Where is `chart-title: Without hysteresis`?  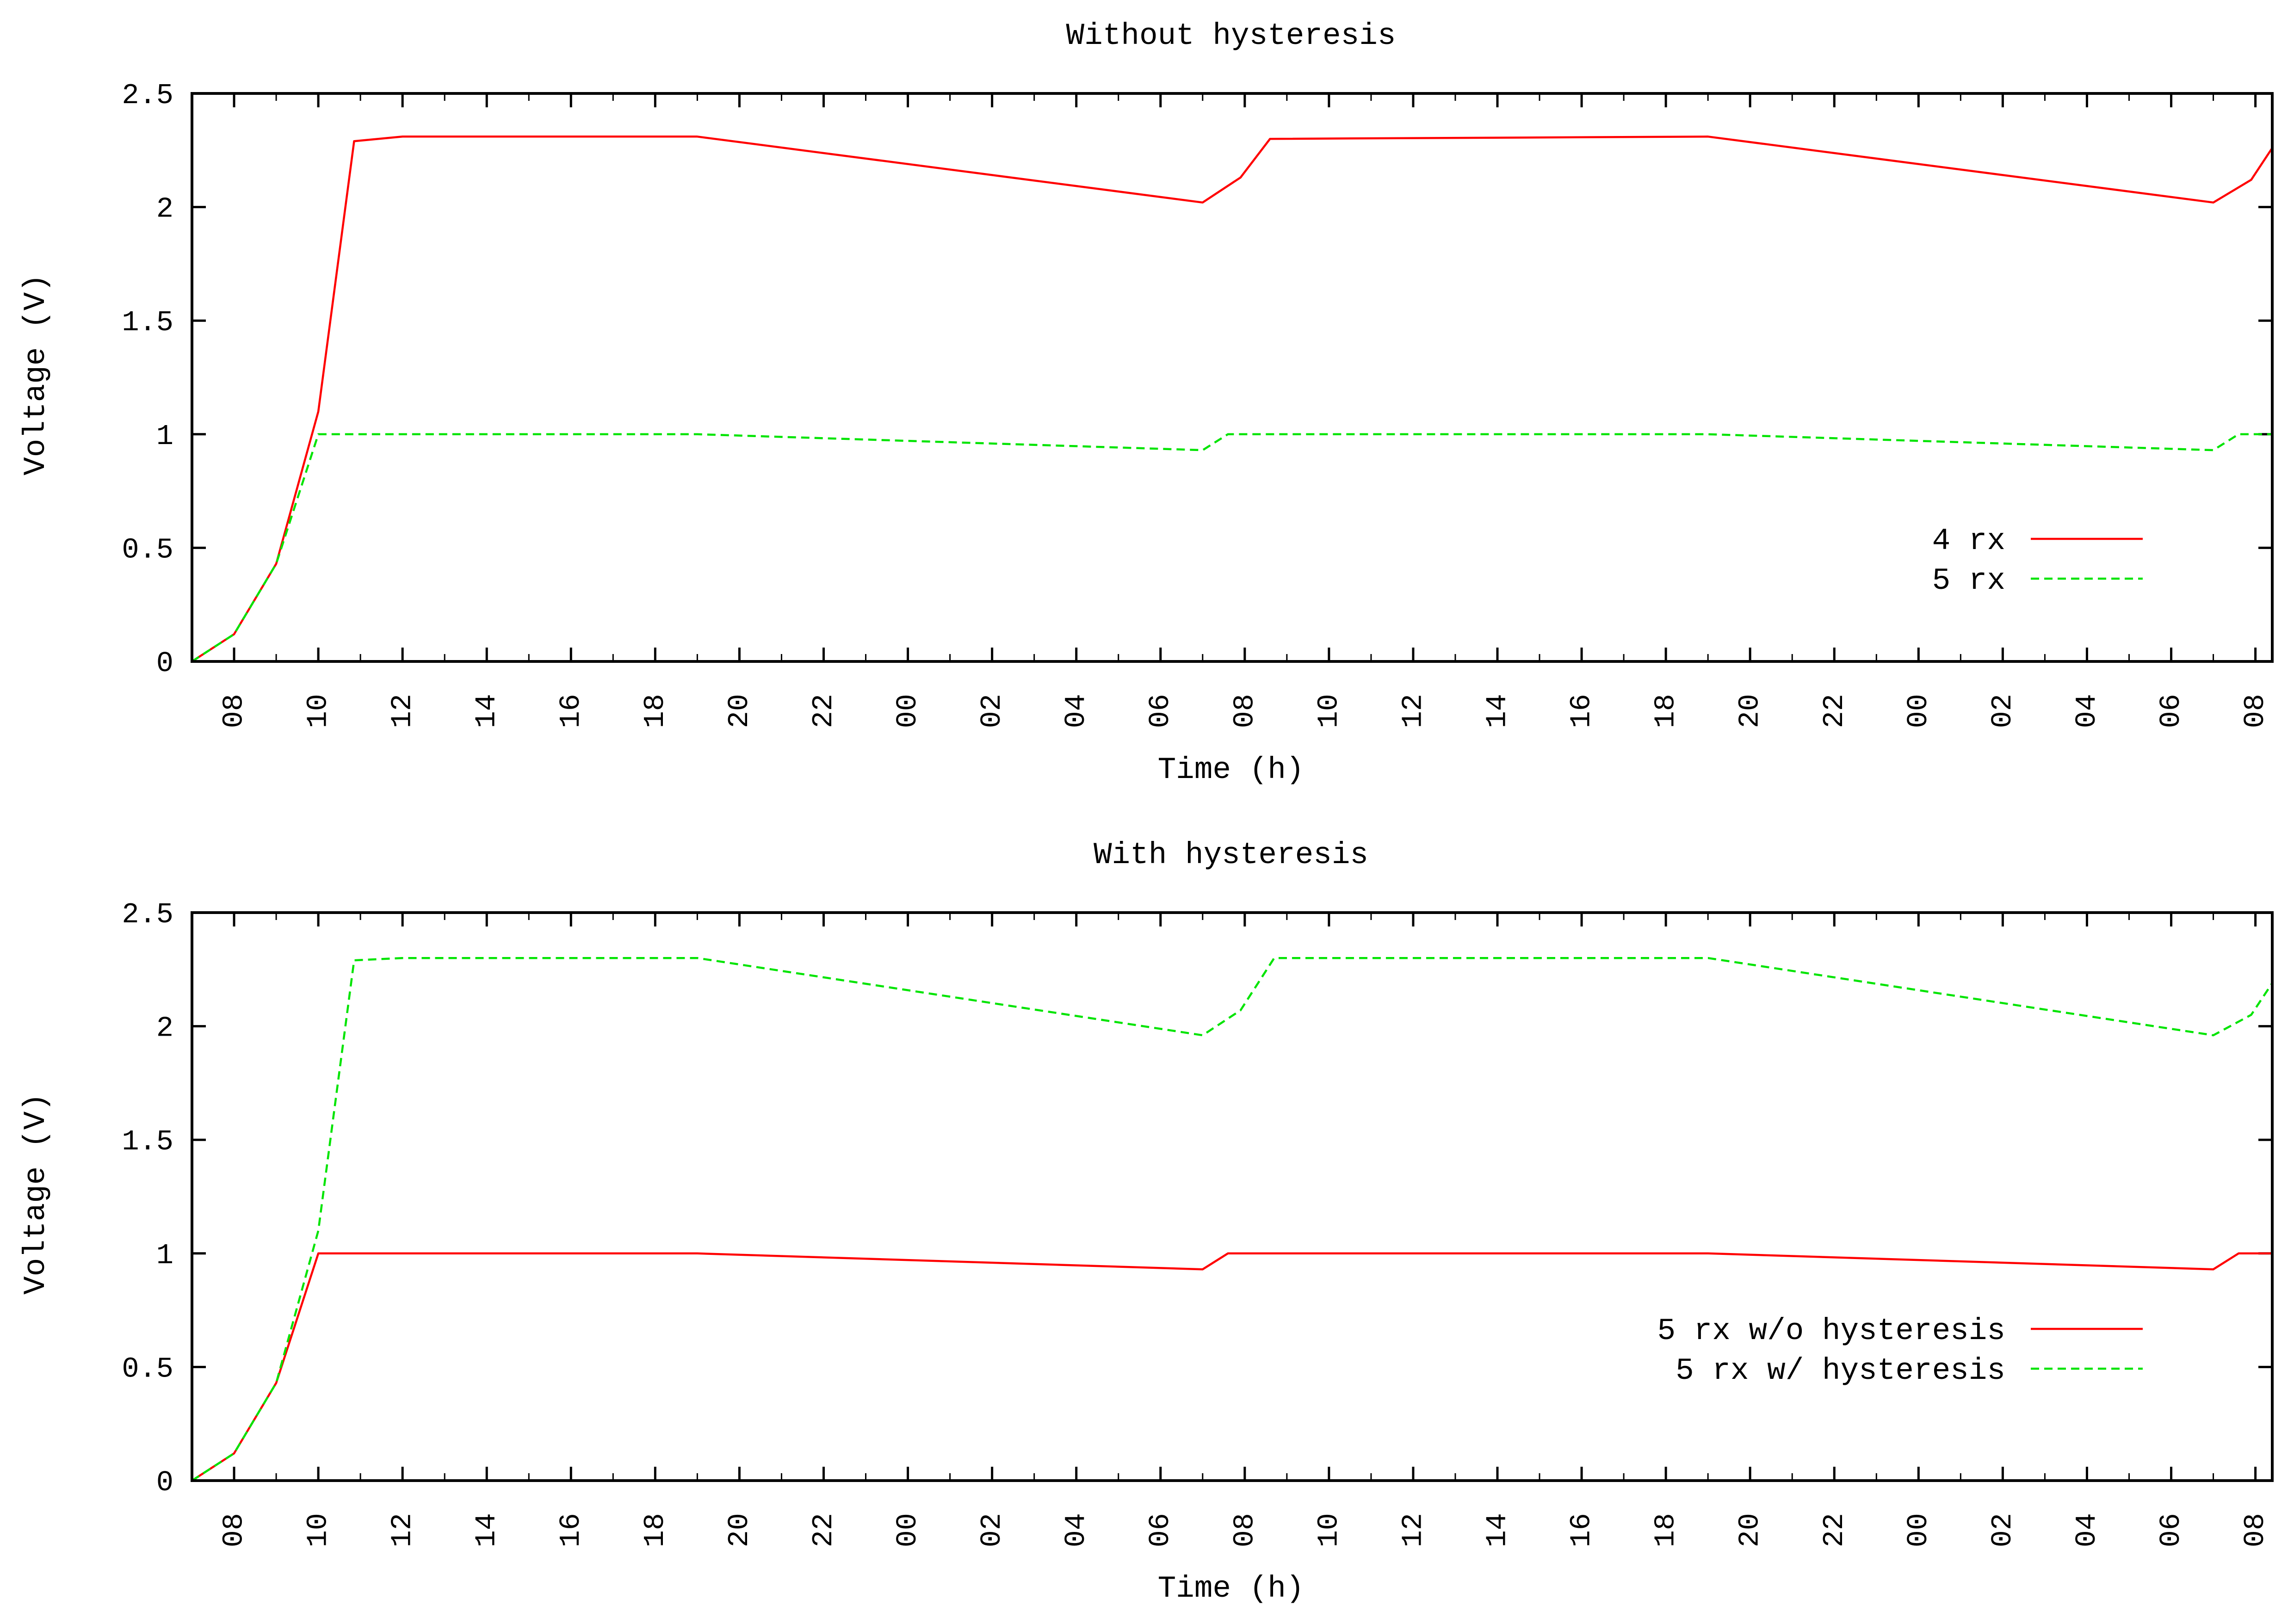 chart-title: Without hysteresis is located at coordinates (1231, 36).